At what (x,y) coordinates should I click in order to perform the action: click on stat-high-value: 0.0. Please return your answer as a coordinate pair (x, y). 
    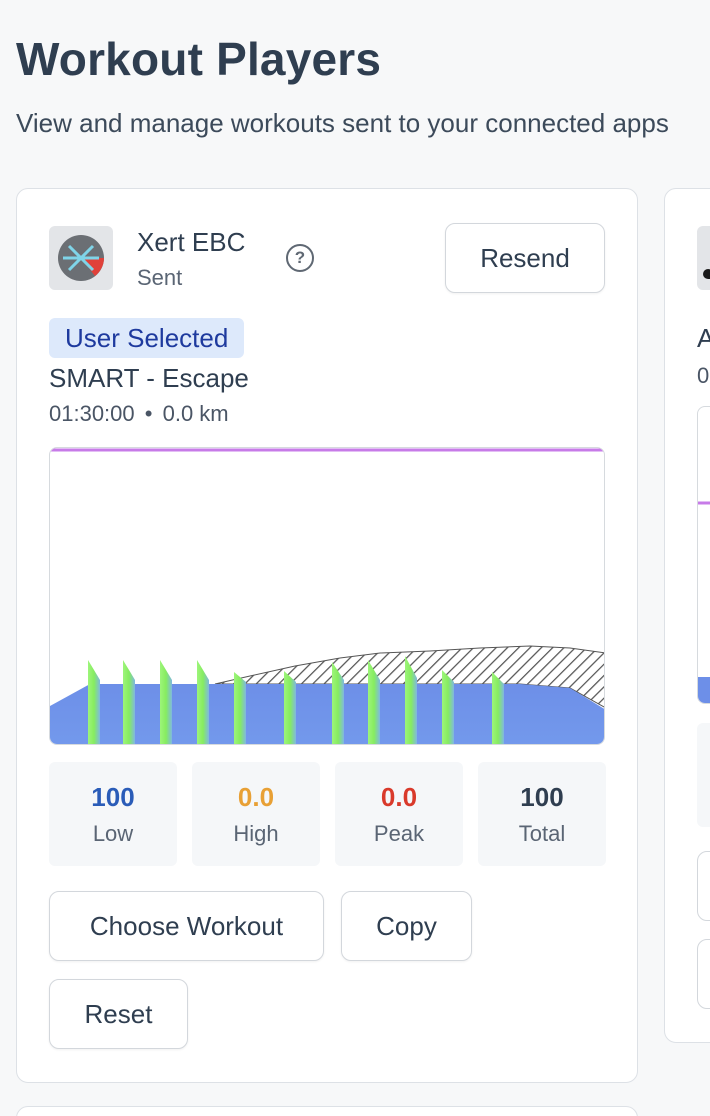
    Looking at the image, I should click on (256, 797).